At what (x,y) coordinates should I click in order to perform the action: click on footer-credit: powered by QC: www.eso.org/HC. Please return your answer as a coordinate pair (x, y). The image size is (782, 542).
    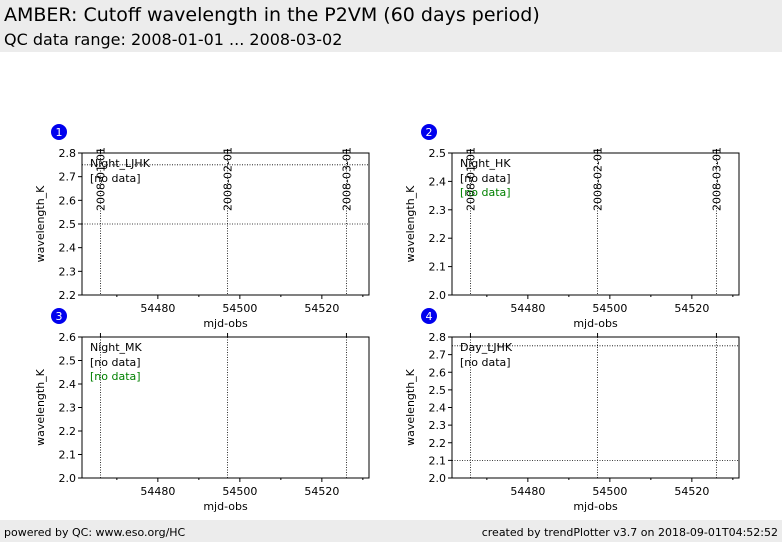
    Looking at the image, I should click on (95, 532).